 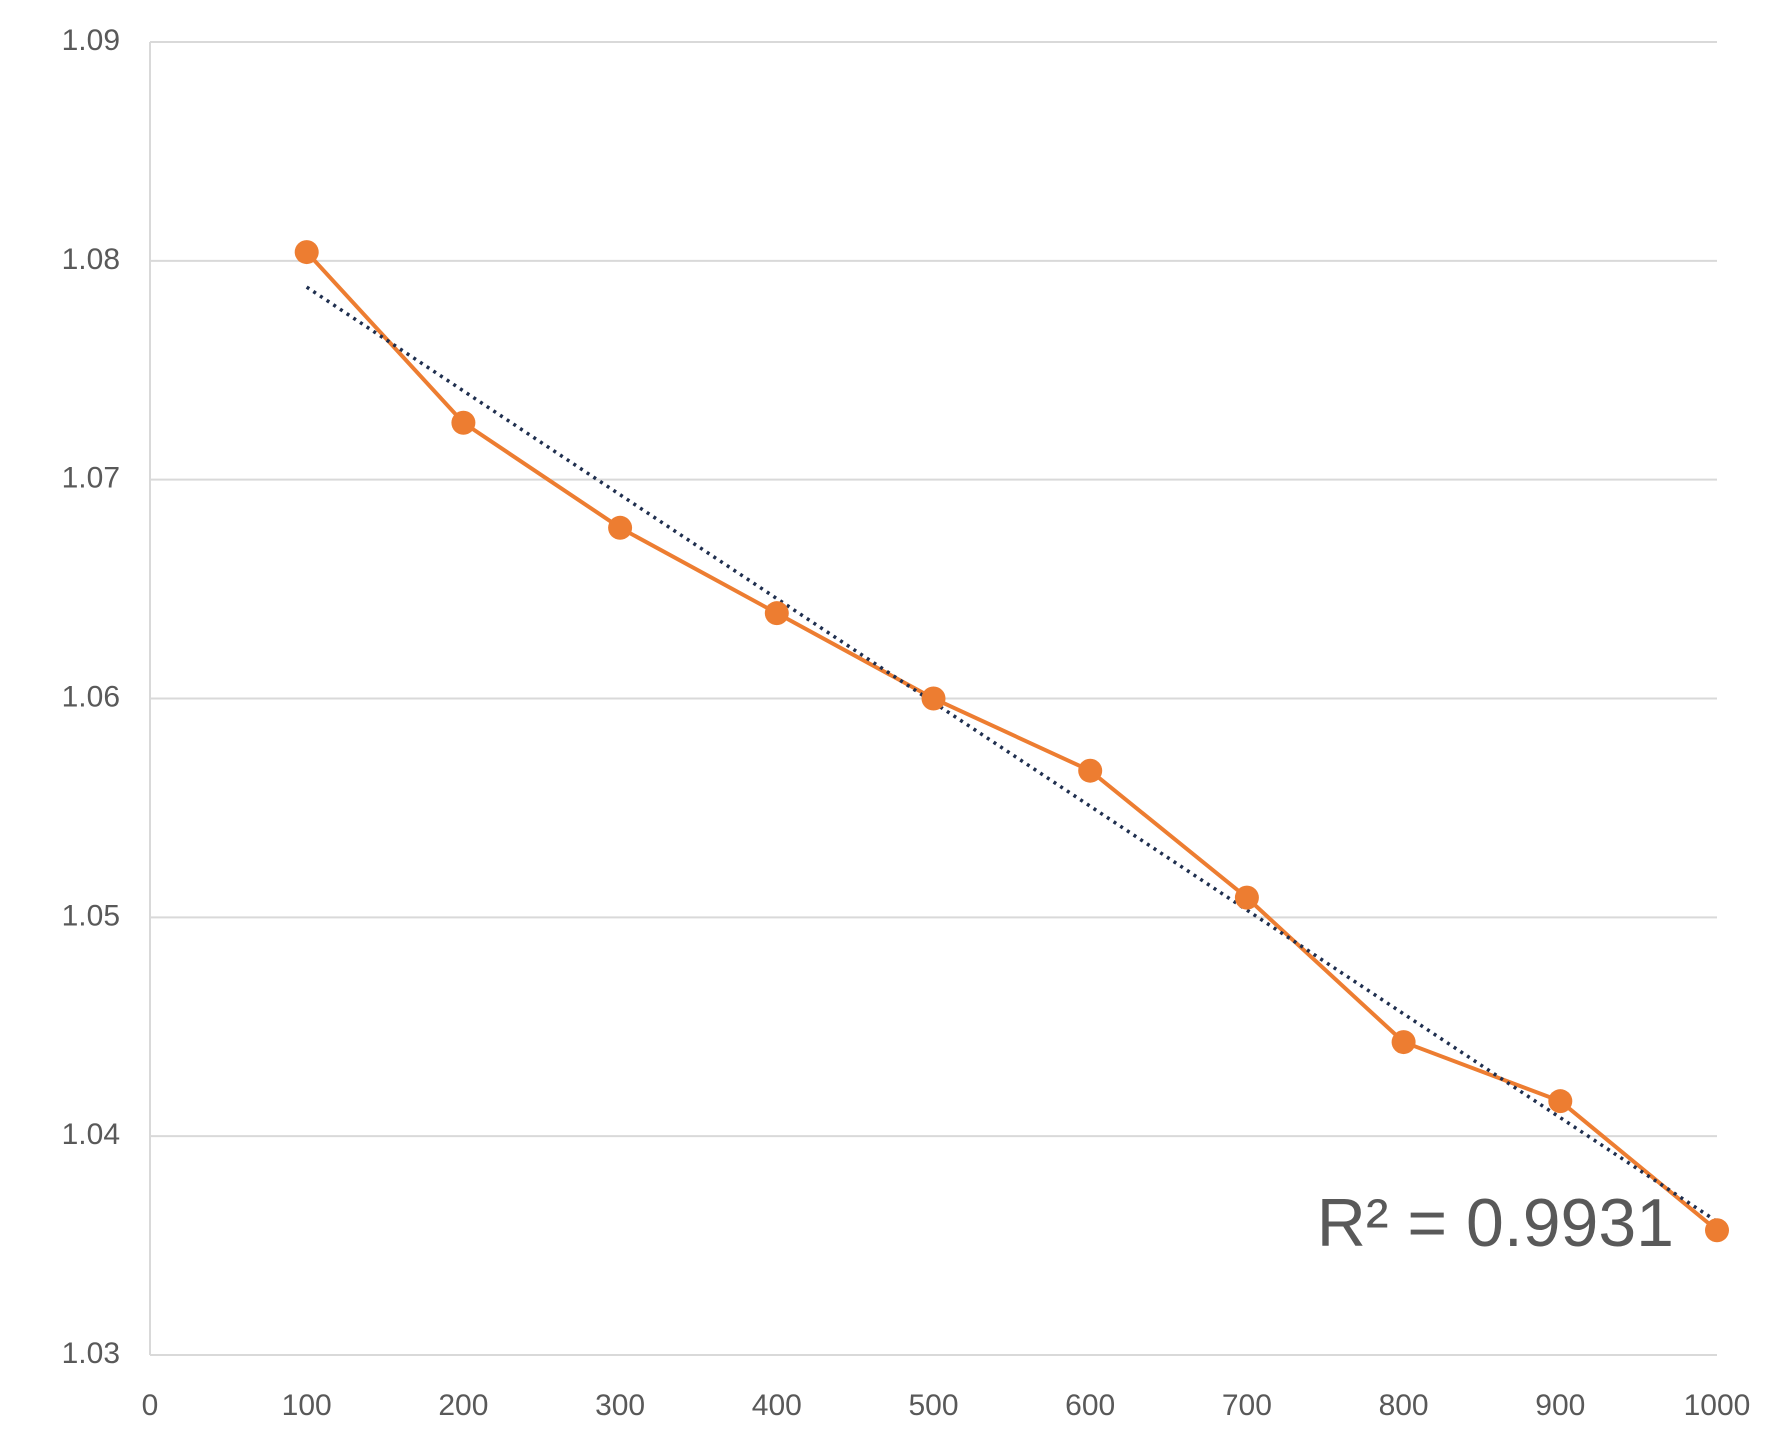 What do you see at coordinates (91, 915) in the screenshot?
I see `y-tick-label: 1.05` at bounding box center [91, 915].